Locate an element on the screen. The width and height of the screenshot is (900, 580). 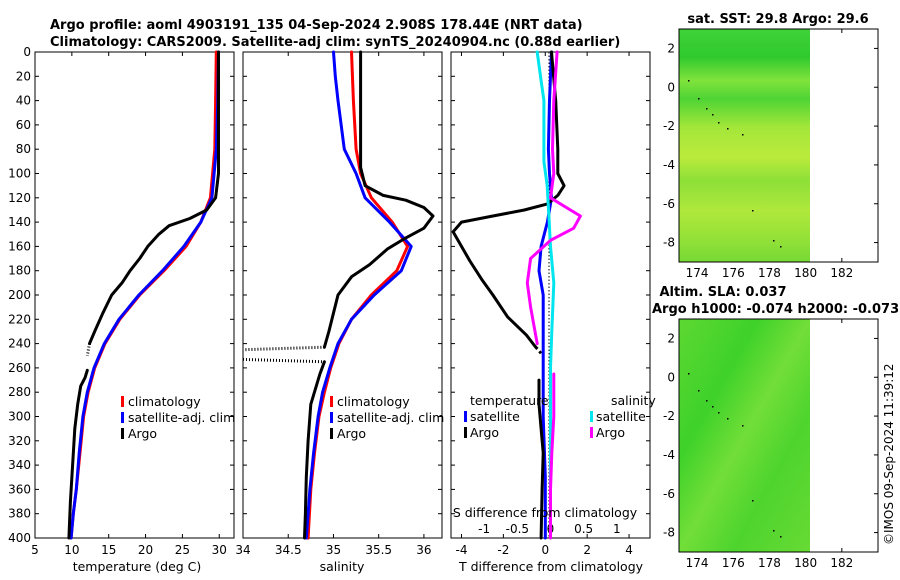
salinity-legend: climatology satellite-adj. clim Argo is located at coordinates (387, 417).